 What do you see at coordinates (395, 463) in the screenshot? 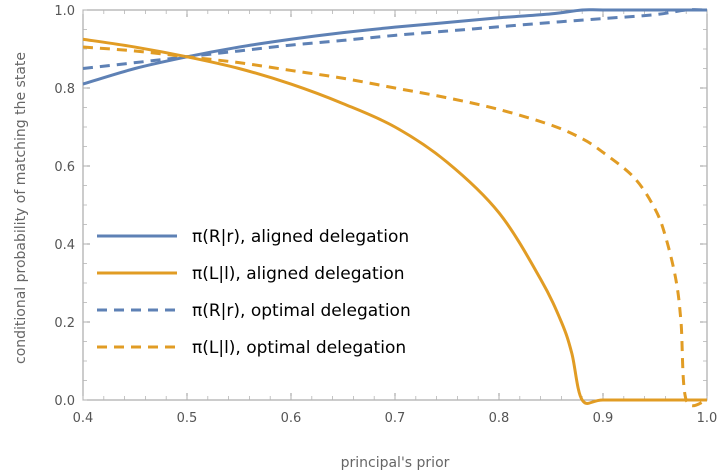
I see `x-axis-label: principal's prior` at bounding box center [395, 463].